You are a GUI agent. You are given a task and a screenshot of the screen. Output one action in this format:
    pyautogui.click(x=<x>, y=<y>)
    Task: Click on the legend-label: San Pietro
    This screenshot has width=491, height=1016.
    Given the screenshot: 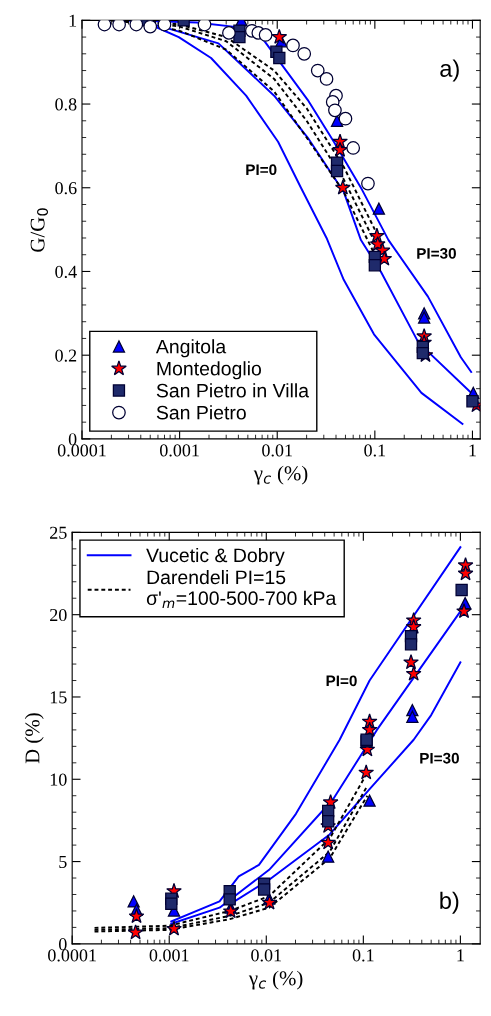 What is the action you would take?
    pyautogui.click(x=201, y=412)
    